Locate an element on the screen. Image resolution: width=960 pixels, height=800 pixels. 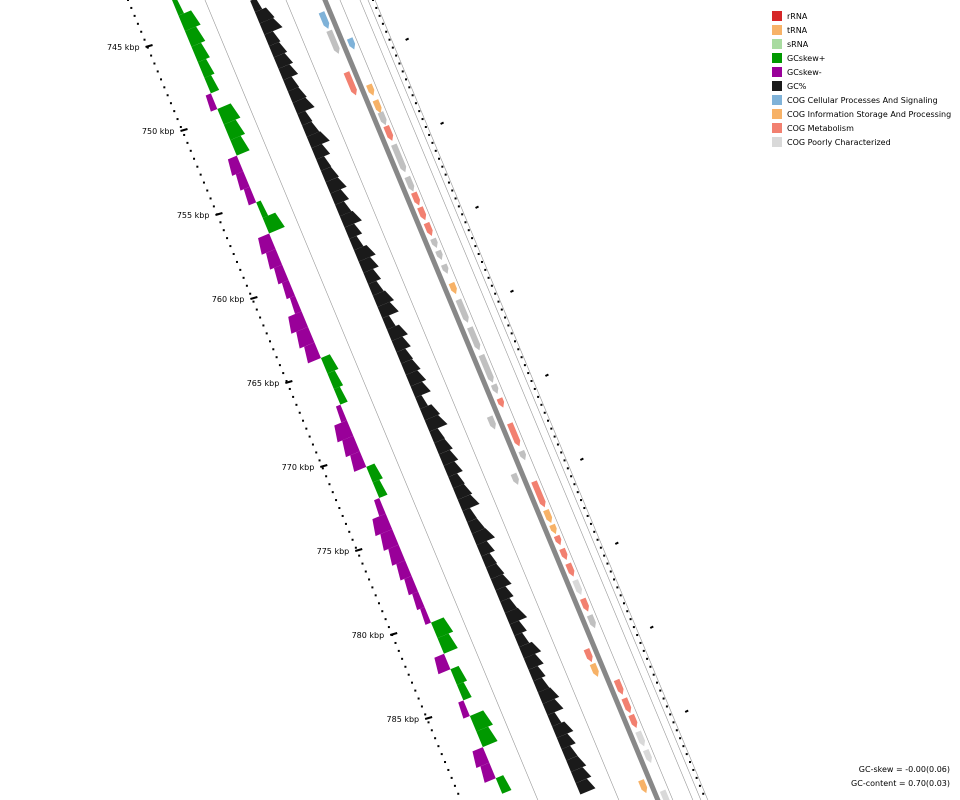
legend-label: sRNA is located at coordinates (798, 44).